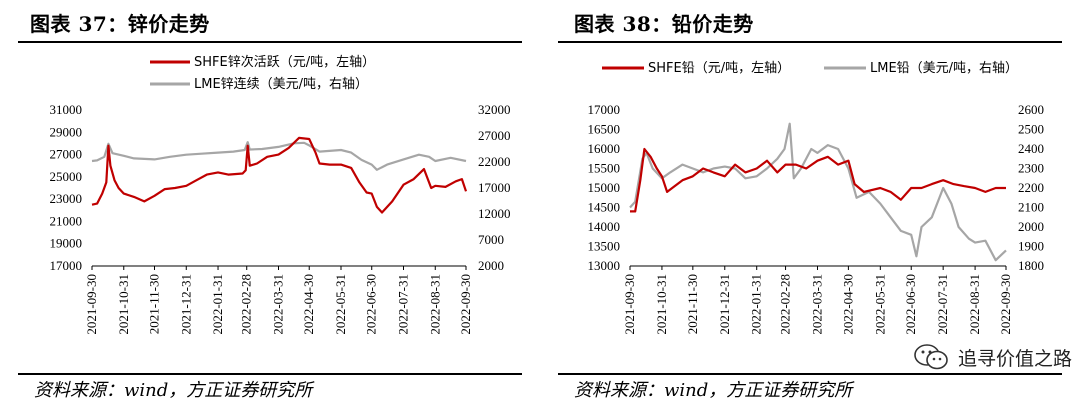  I want to click on left-y-tick-label: 14500, so click(604, 207).